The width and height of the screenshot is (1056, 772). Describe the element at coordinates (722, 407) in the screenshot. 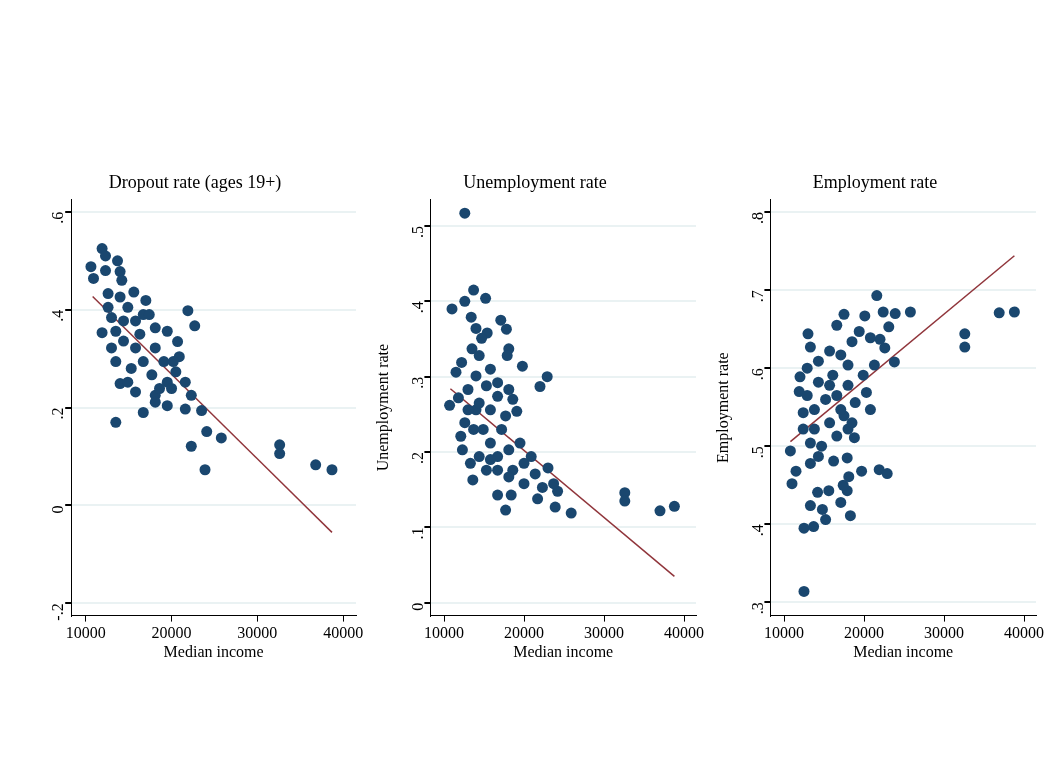

I see `y-axis-title: Employment rate` at that location.